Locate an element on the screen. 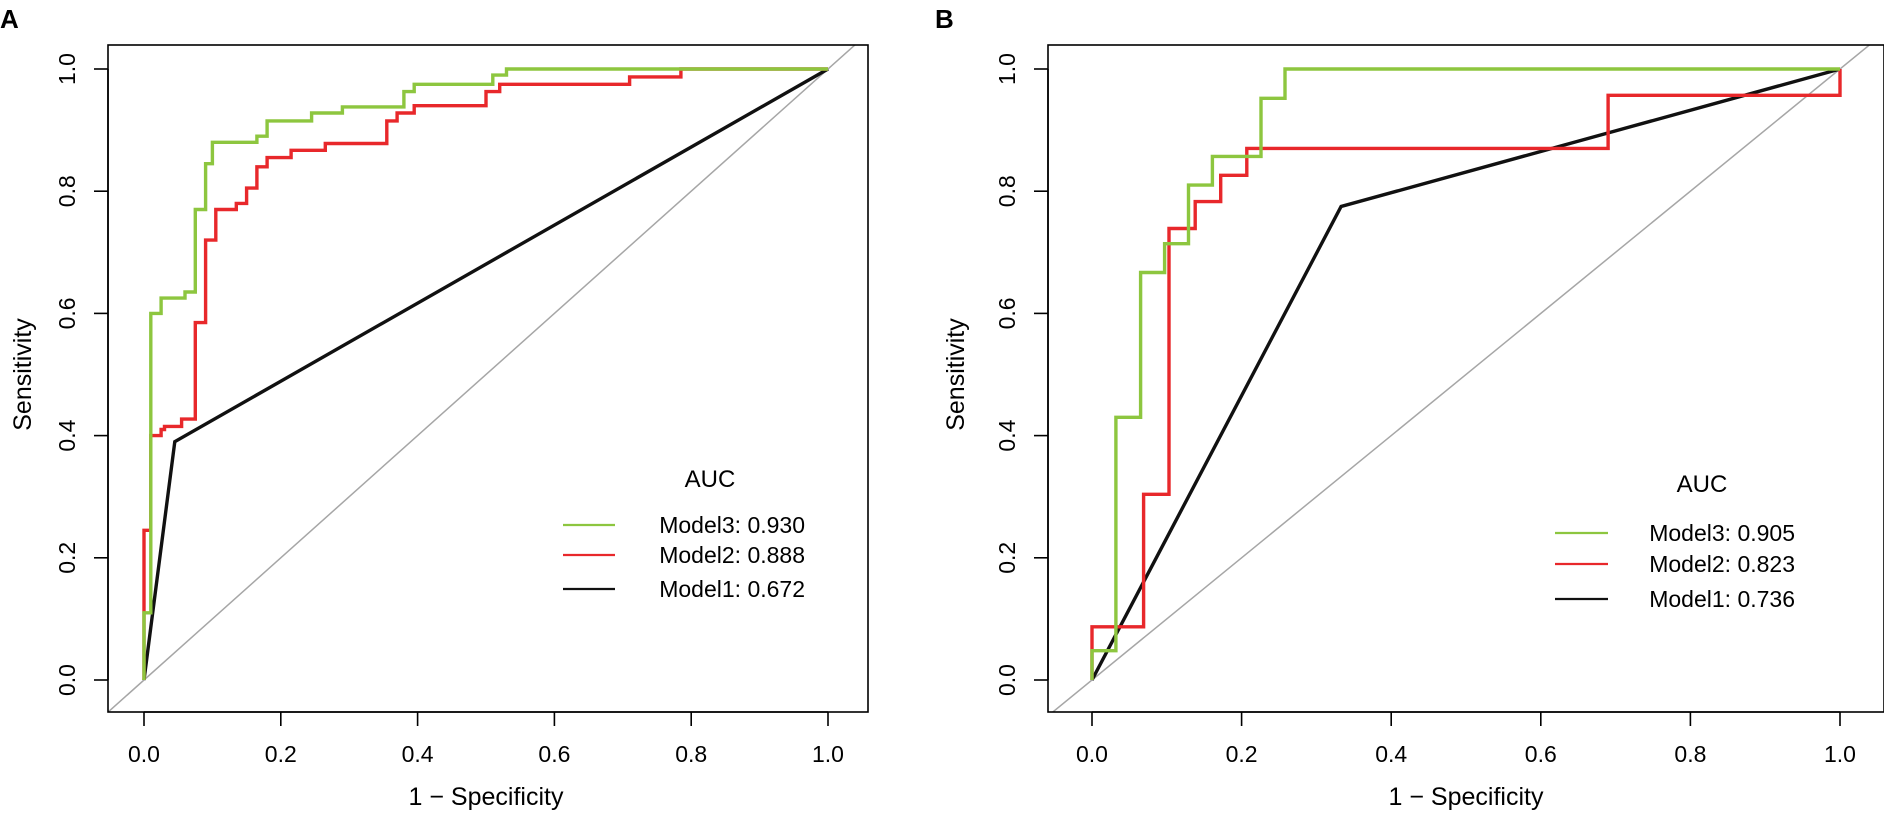  legend-entry-model2: Model2: 0.823 is located at coordinates (1722, 564).